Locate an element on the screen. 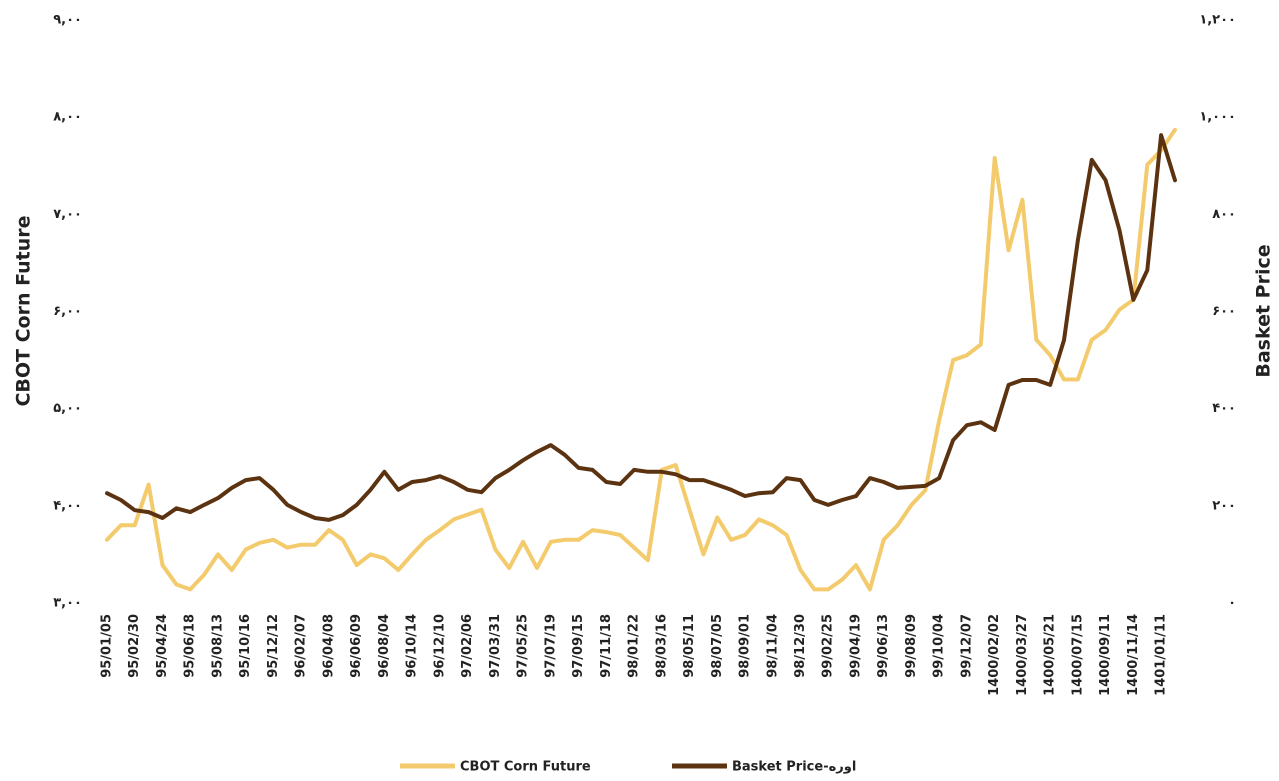 This screenshot has width=1279, height=781. x-tick-label: 98/03/16 is located at coordinates (661, 646).